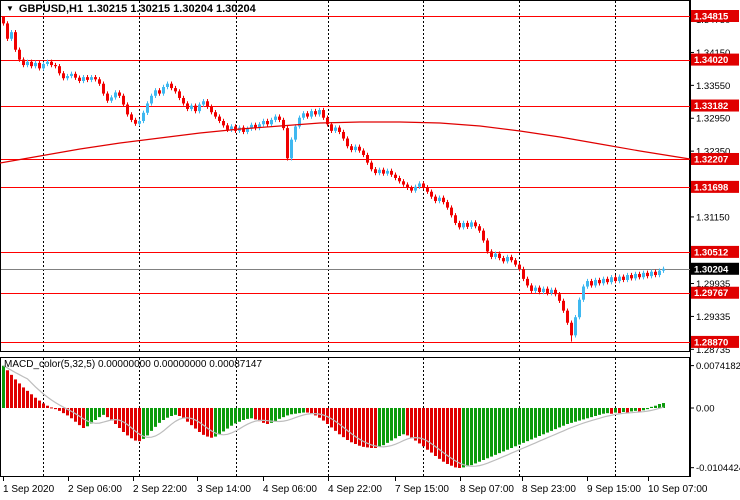 Image resolution: width=740 pixels, height=500 pixels. Describe the element at coordinates (549, 489) in the screenshot. I see `time-axis-label: 8 Sep 23:00` at that location.